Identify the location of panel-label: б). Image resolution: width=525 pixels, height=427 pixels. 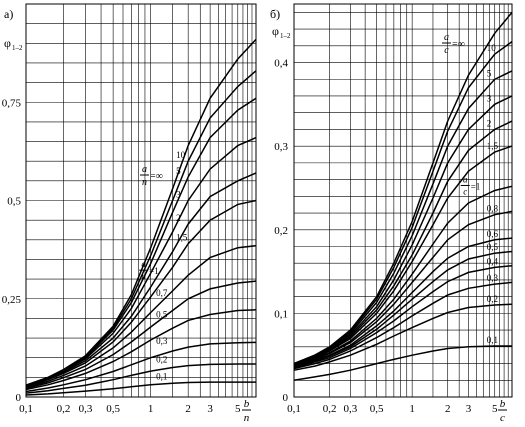
(275, 14).